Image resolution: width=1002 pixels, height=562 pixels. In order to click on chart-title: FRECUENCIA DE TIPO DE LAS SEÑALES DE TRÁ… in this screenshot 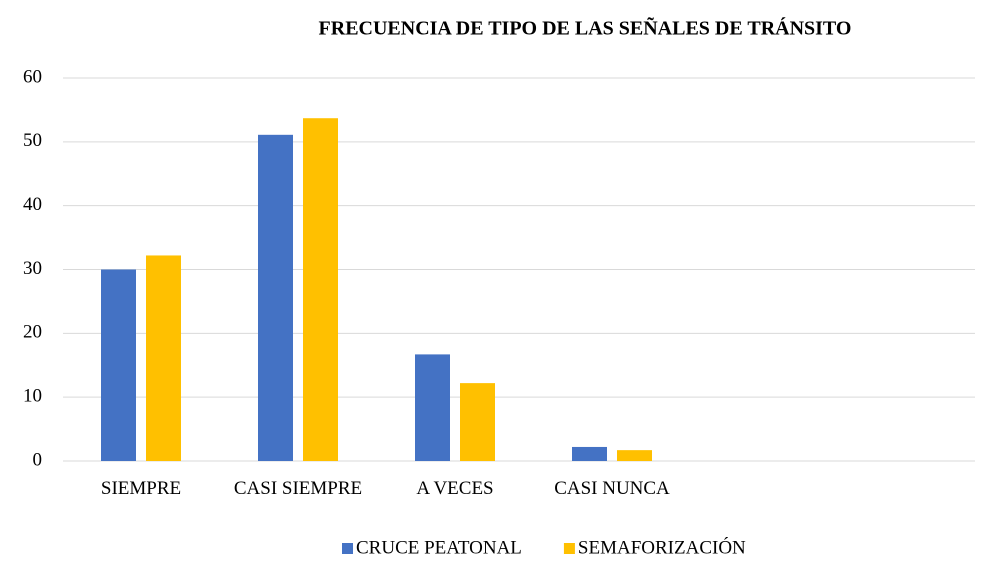, I will do `click(585, 28)`.